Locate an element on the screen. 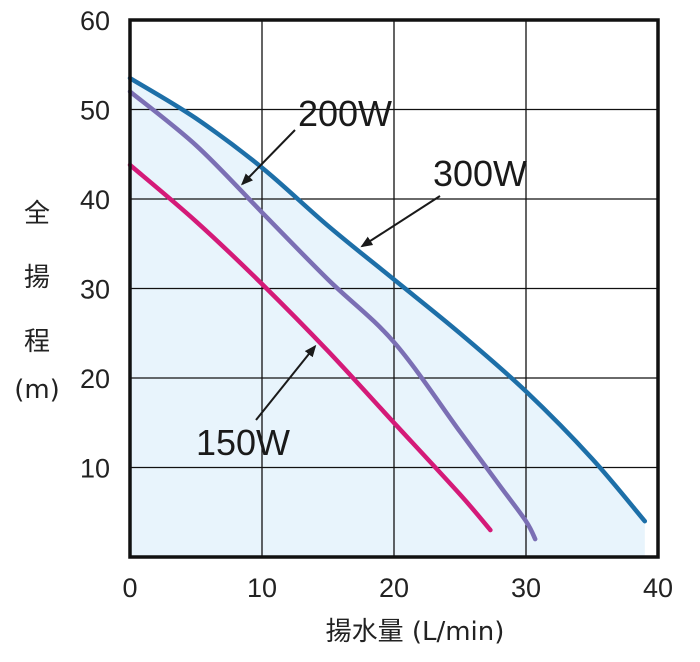  y-tick-label: 60 is located at coordinates (95, 21).